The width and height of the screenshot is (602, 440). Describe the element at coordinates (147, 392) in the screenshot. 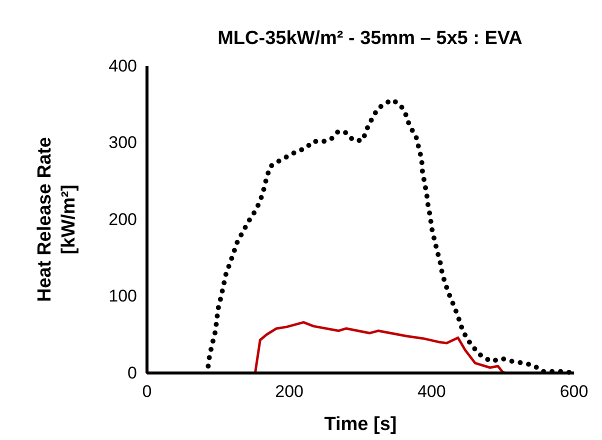

I see `x-tick-label: 0` at that location.